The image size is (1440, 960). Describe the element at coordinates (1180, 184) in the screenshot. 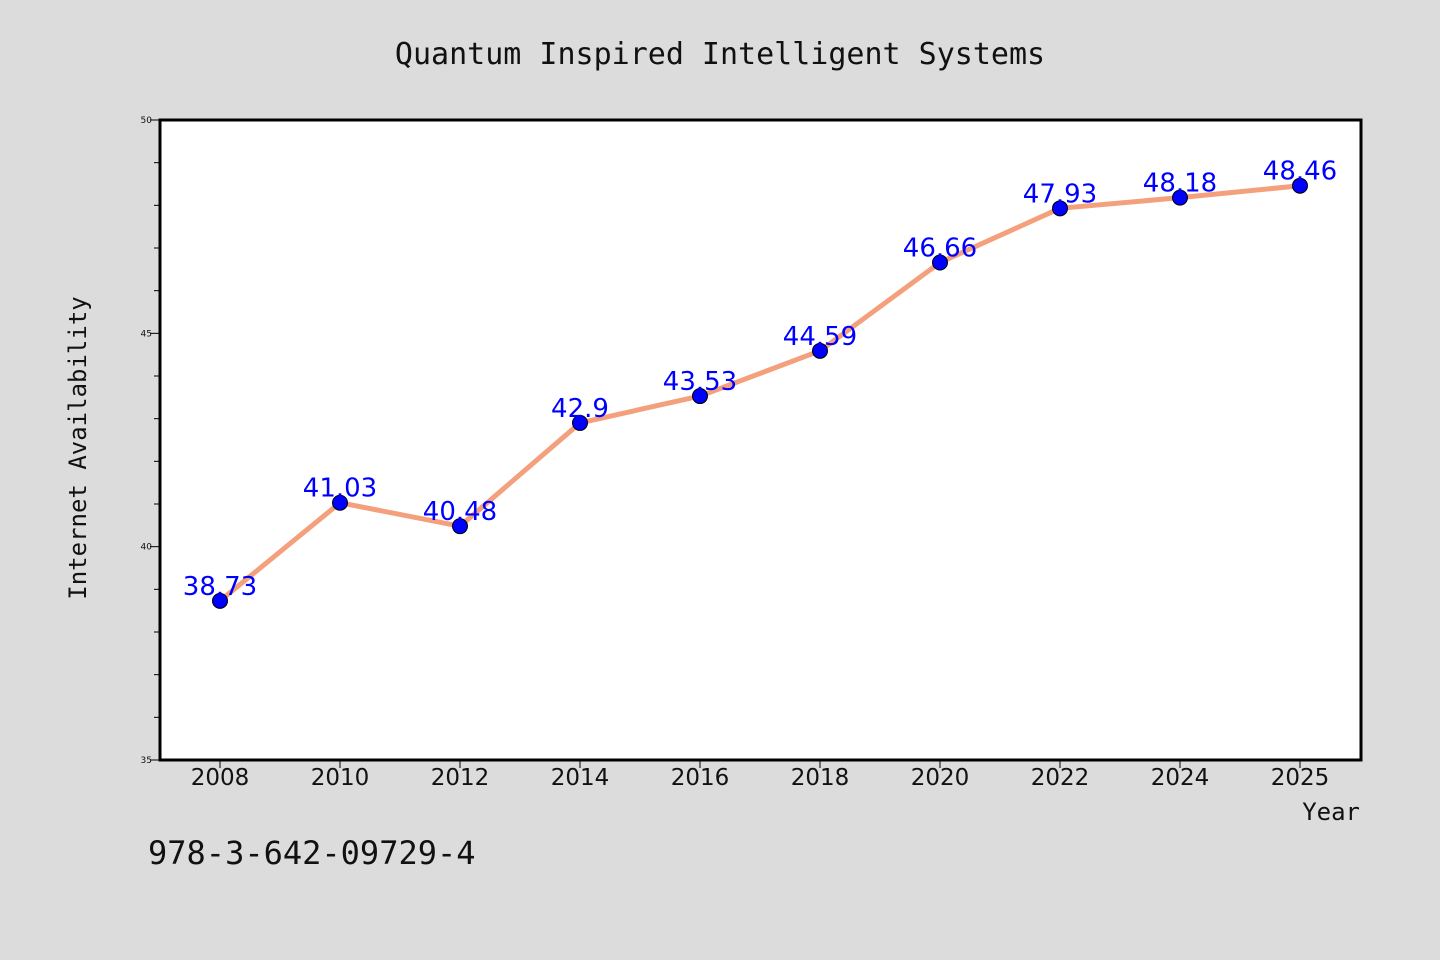

I see `data-label: 48.18` at that location.